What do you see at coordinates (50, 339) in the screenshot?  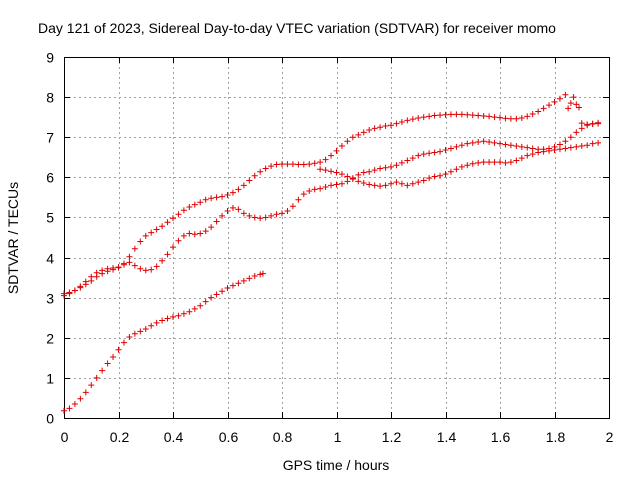 I see `y-tick-label: 2` at bounding box center [50, 339].